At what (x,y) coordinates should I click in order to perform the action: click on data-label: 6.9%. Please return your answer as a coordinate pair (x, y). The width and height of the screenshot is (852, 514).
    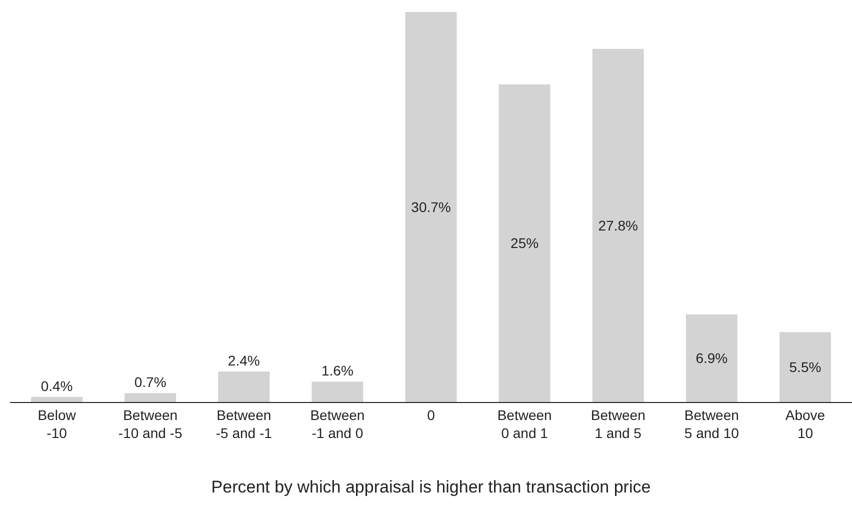
    Looking at the image, I should click on (712, 358).